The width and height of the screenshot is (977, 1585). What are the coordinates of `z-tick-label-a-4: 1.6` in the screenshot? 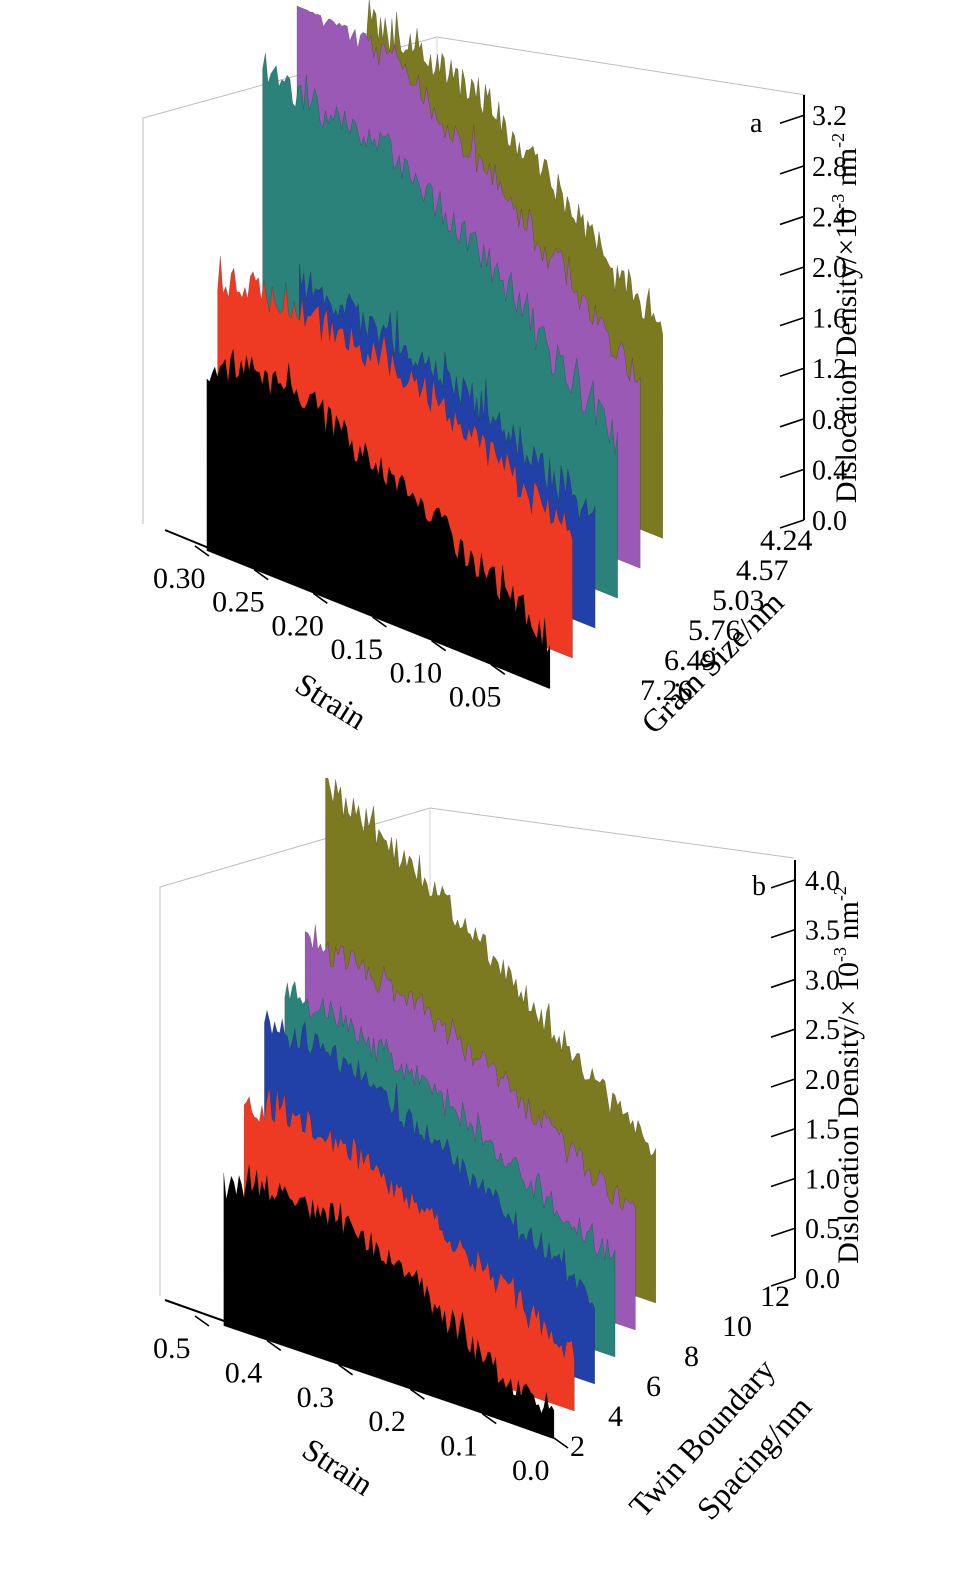 It's located at (829, 319).